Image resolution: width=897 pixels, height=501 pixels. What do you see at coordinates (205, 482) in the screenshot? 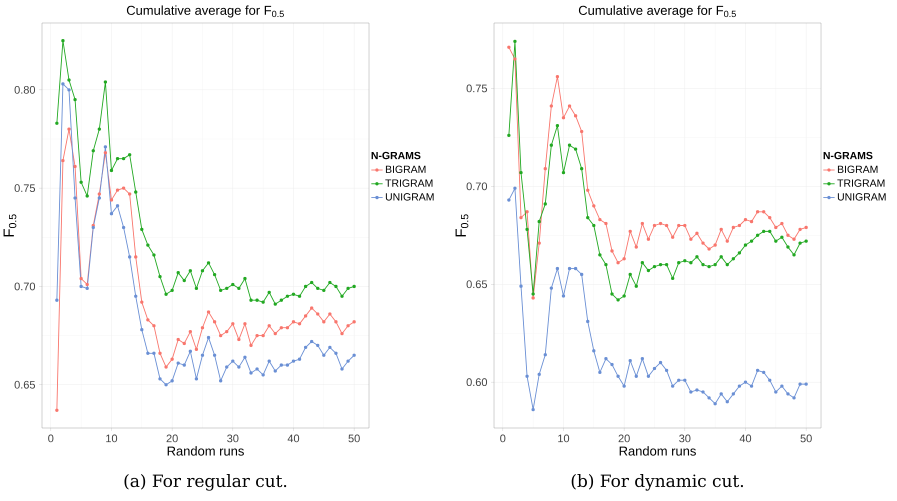
I see `text: (a) For regular cut.` at bounding box center [205, 482].